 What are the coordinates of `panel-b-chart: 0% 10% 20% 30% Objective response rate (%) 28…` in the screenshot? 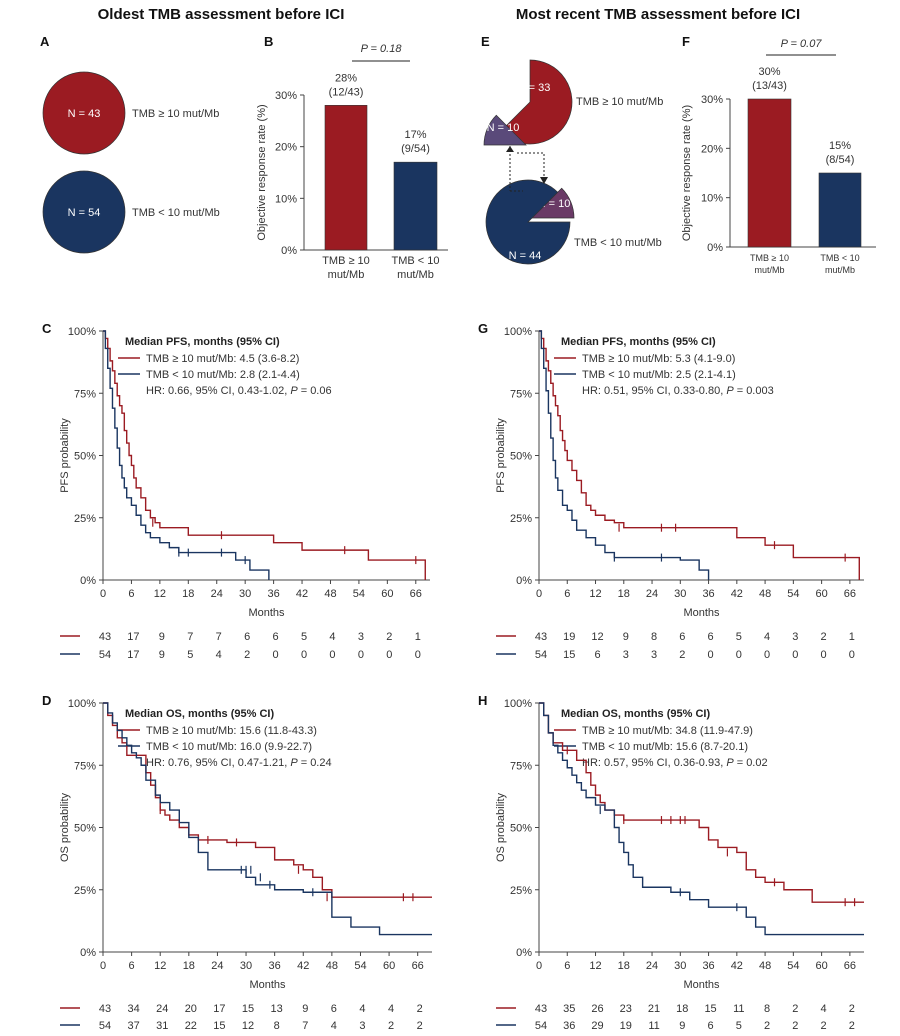 It's located at (352, 162).